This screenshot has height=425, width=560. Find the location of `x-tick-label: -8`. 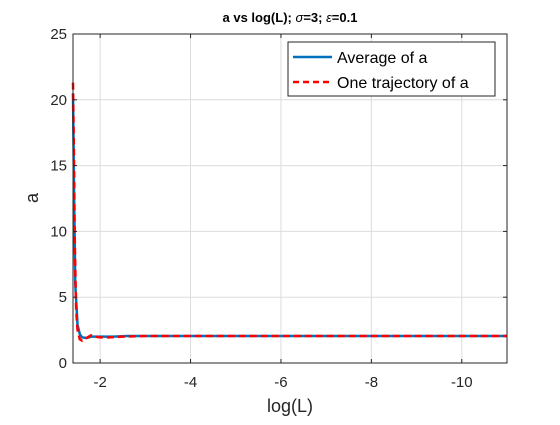

x-tick-label: -8 is located at coordinates (371, 382).